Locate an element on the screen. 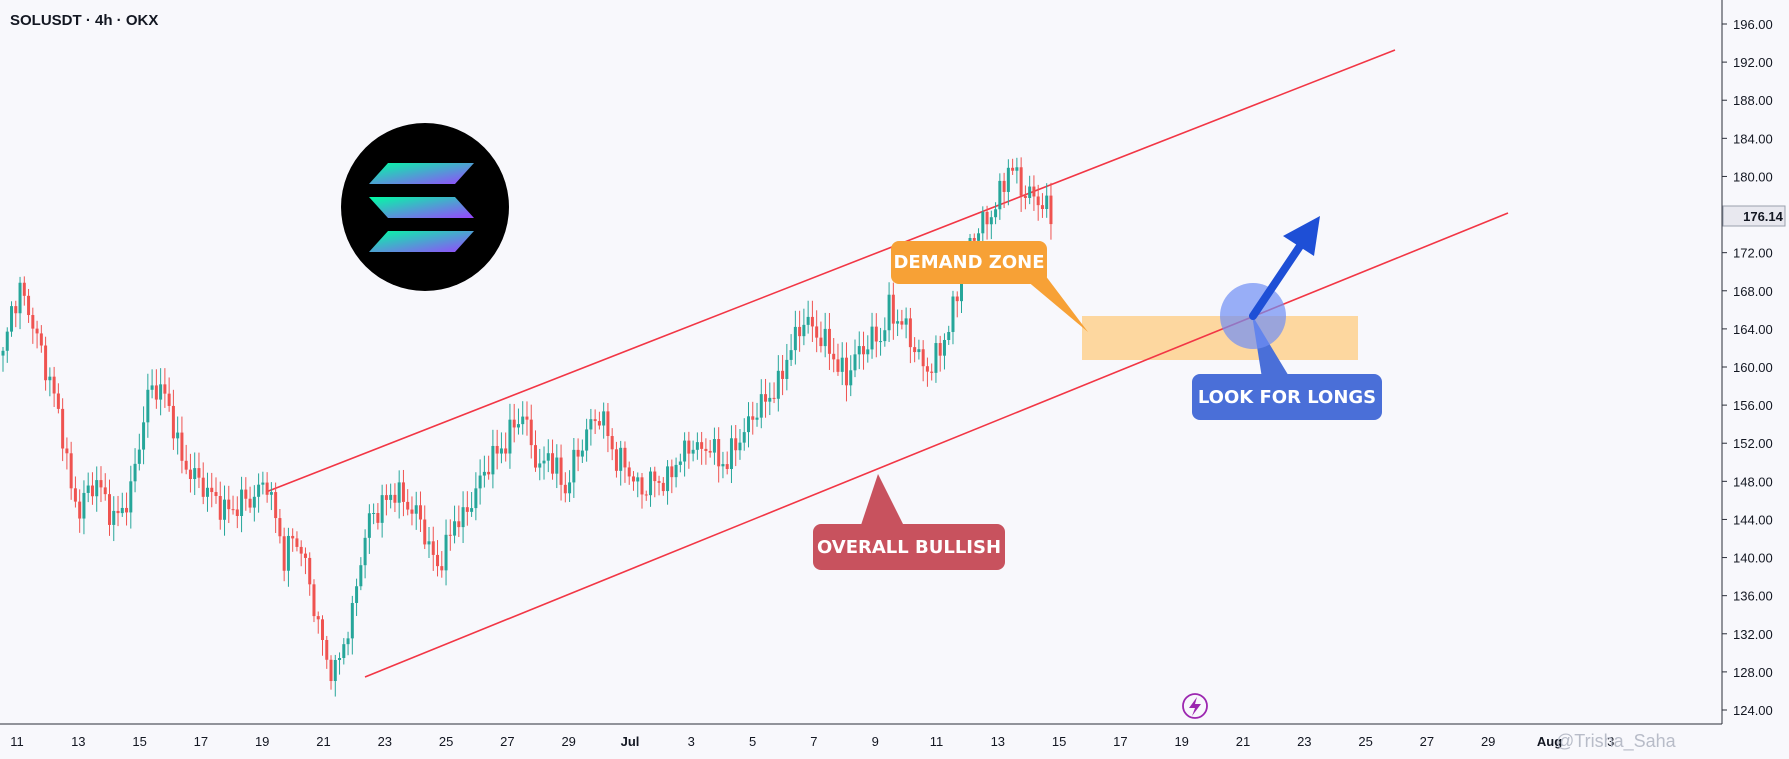 The height and width of the screenshot is (759, 1789). time-tick-label: Jul is located at coordinates (630, 741).